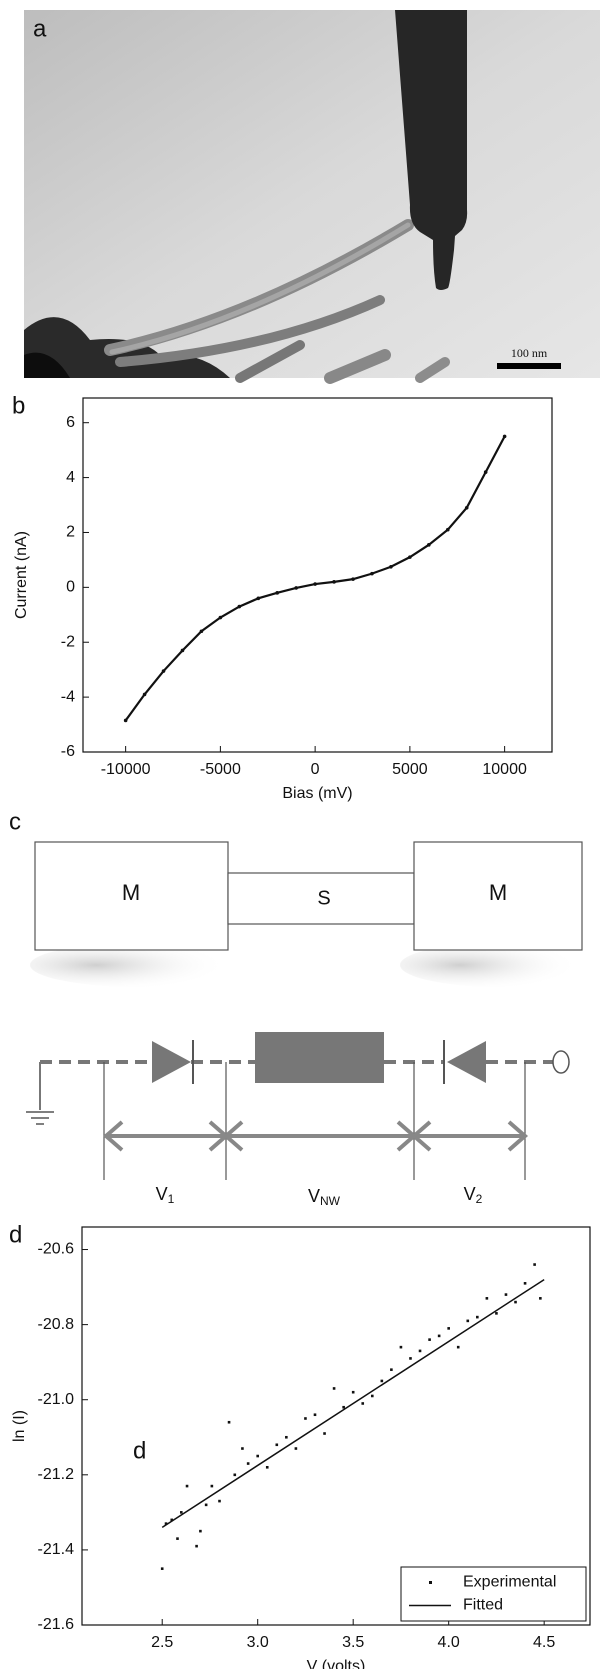 This screenshot has height=1674, width=600. I want to click on y-tick-label: -4, so click(68, 696).